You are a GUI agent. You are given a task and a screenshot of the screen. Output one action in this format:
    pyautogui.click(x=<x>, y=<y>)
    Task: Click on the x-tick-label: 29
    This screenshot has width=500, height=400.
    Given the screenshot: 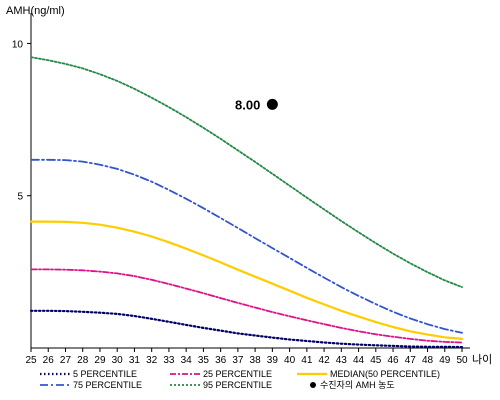 What is the action you would take?
    pyautogui.click(x=100, y=360)
    